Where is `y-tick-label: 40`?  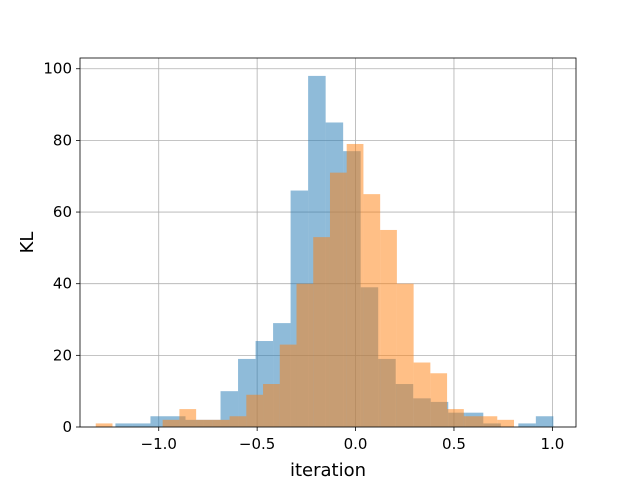 y-tick-label: 40 is located at coordinates (62, 284).